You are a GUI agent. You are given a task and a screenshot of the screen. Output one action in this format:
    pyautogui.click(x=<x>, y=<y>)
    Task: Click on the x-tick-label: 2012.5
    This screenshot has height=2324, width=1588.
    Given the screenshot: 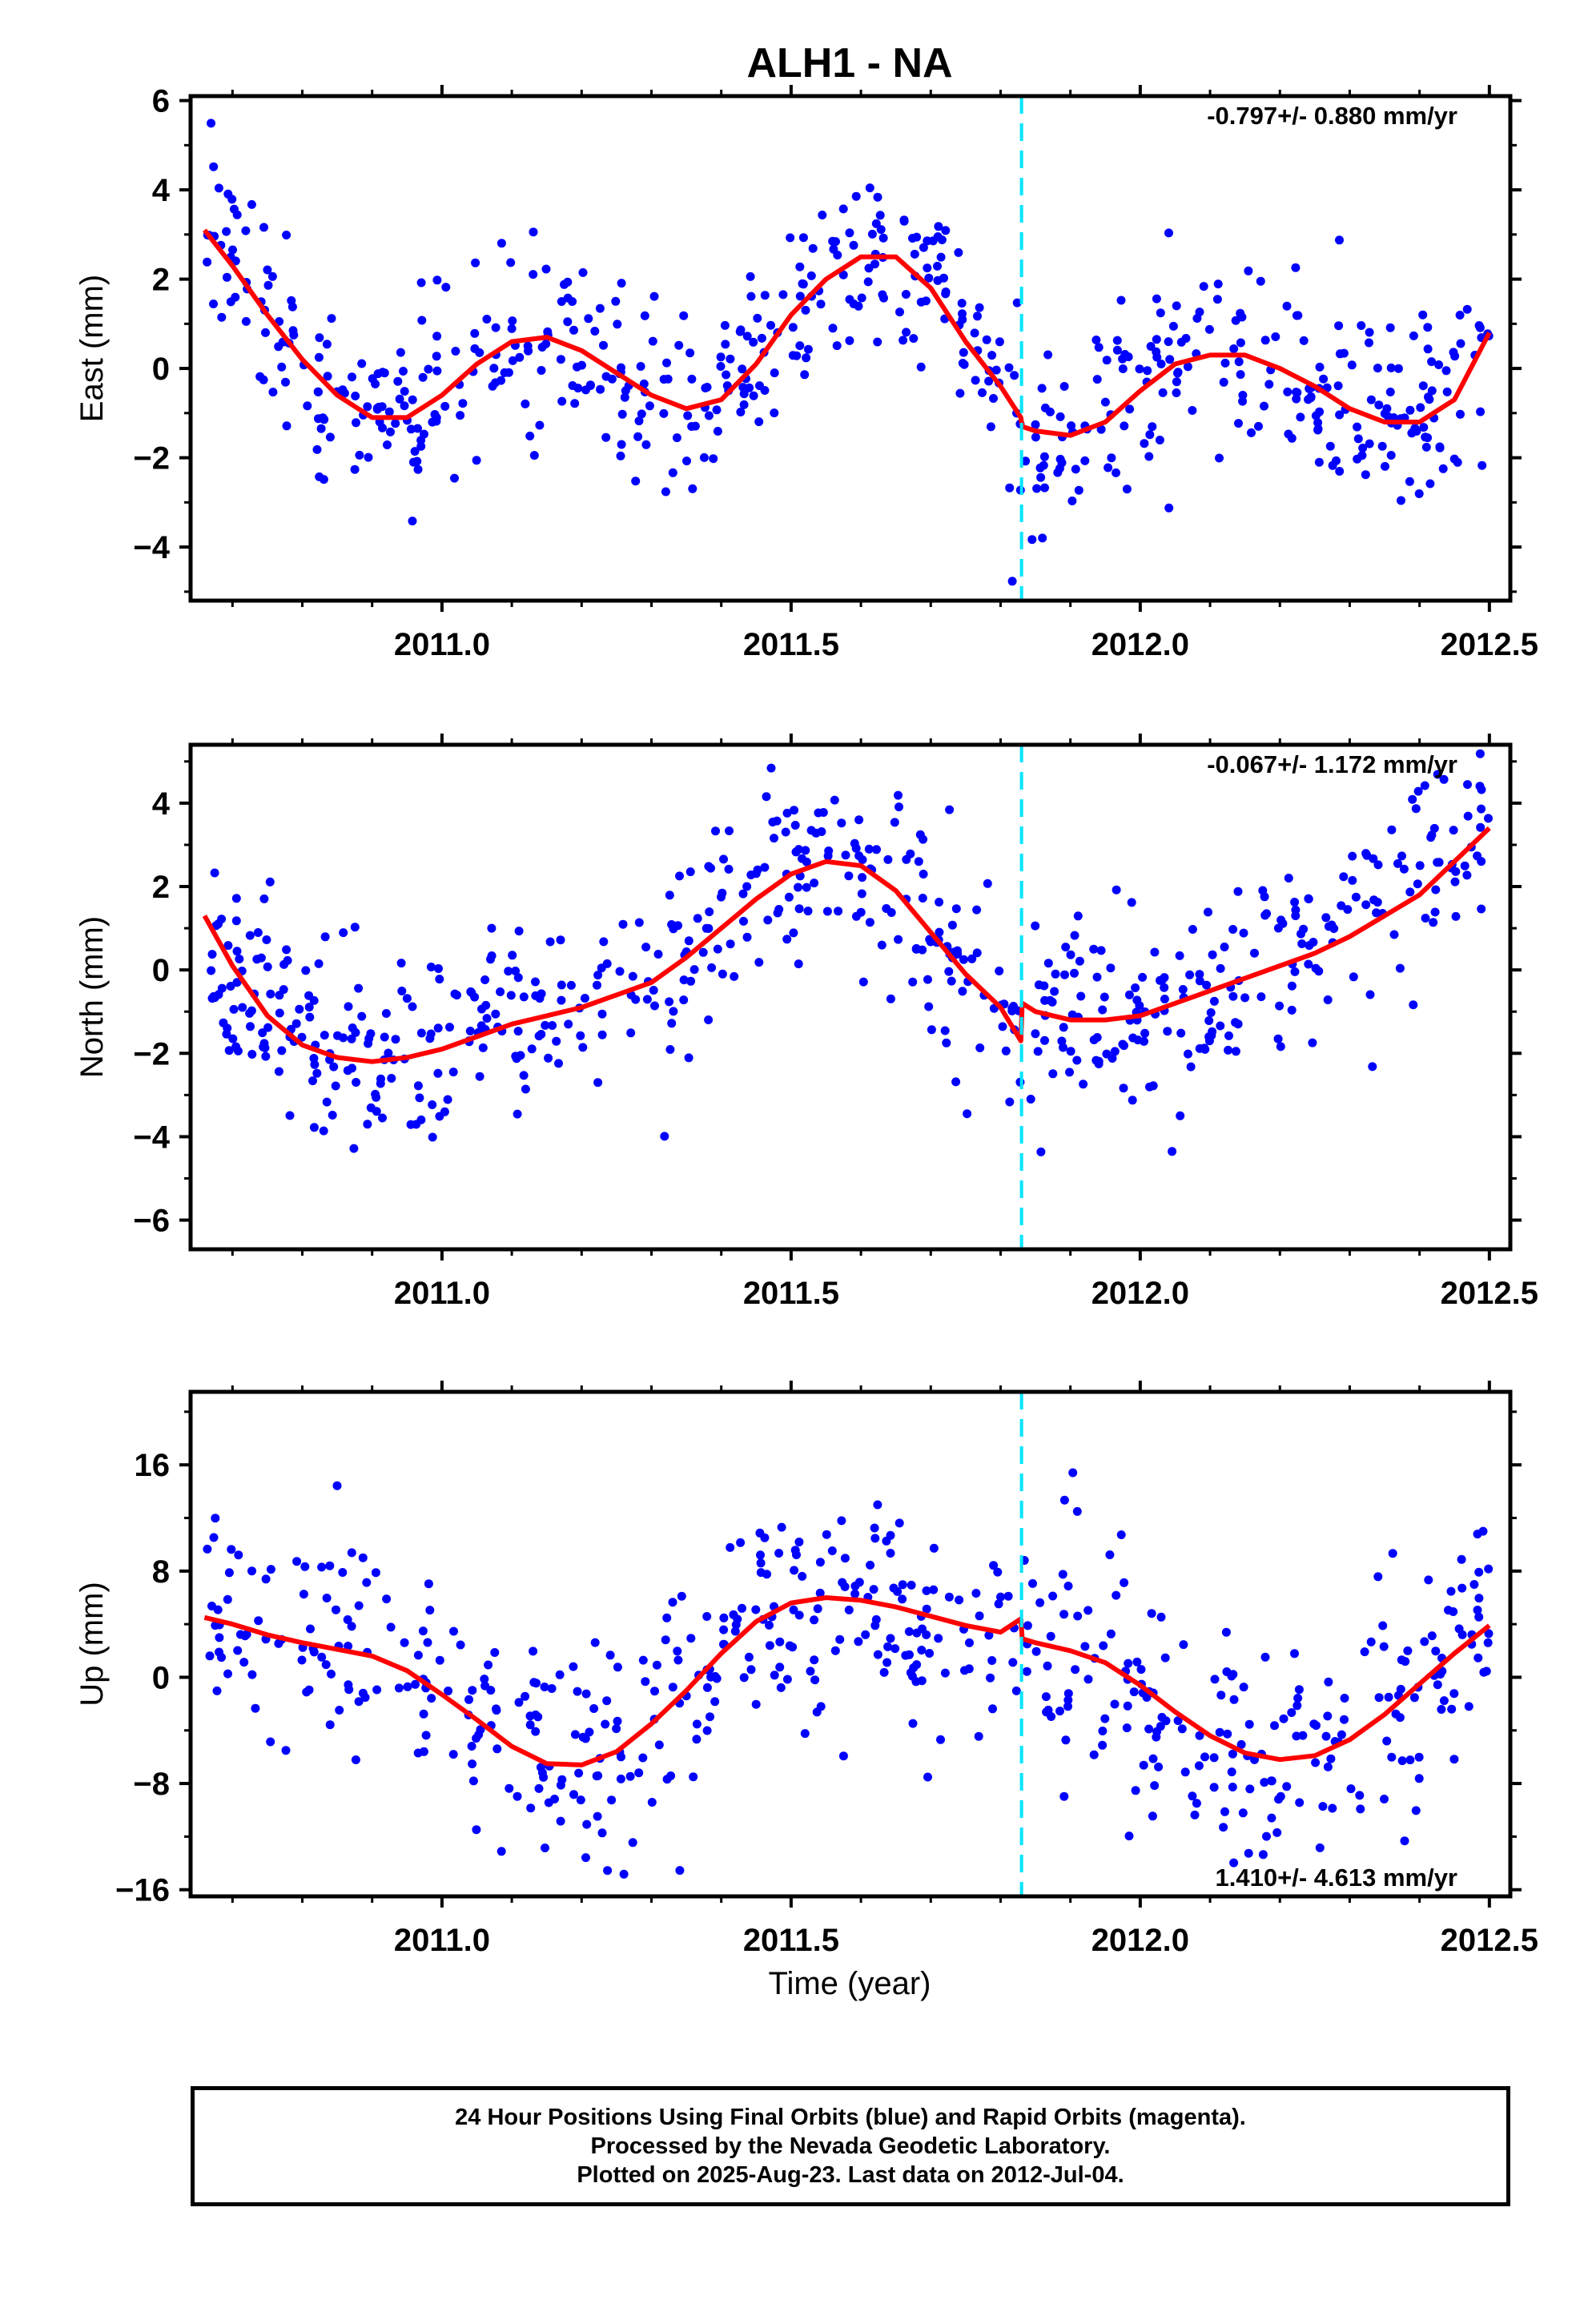 What is the action you would take?
    pyautogui.click(x=1490, y=644)
    